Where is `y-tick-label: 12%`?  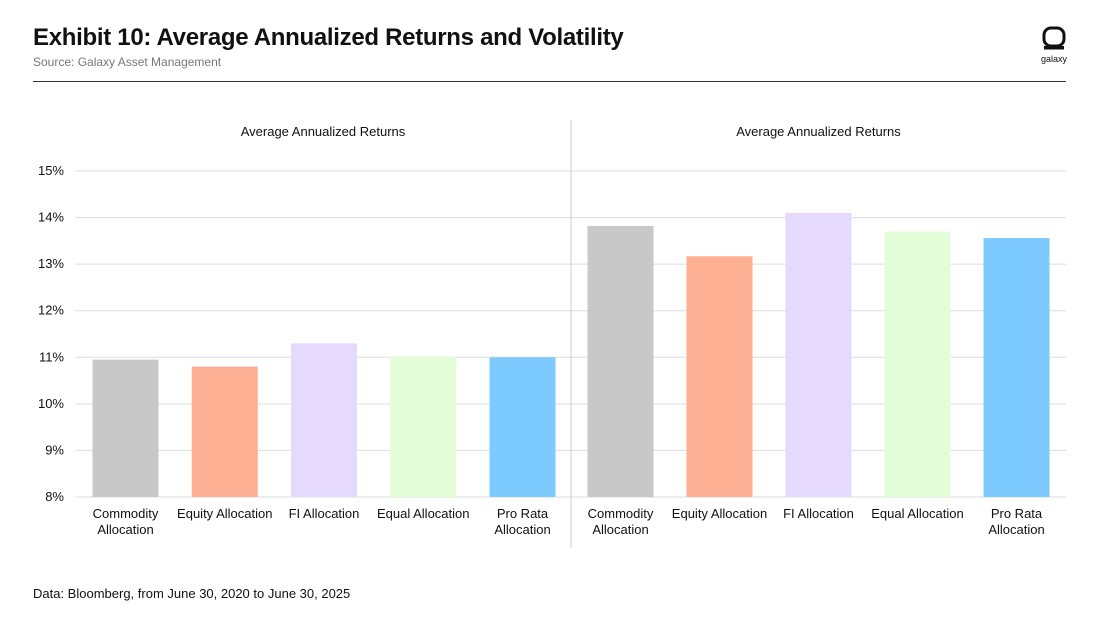 y-tick-label: 12% is located at coordinates (51, 310).